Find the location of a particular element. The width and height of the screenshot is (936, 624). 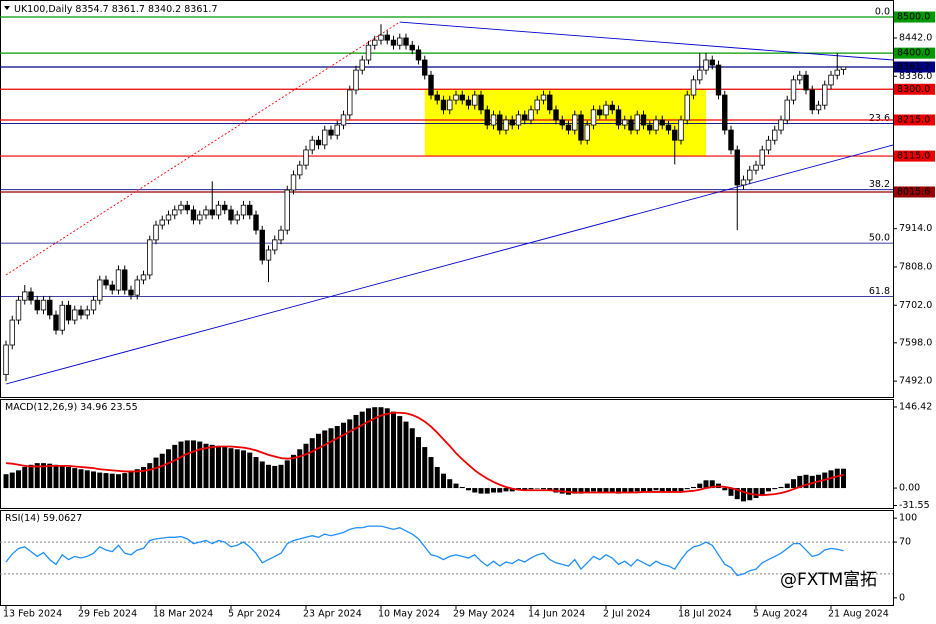

fib-label: 0.0 is located at coordinates (882, 12).